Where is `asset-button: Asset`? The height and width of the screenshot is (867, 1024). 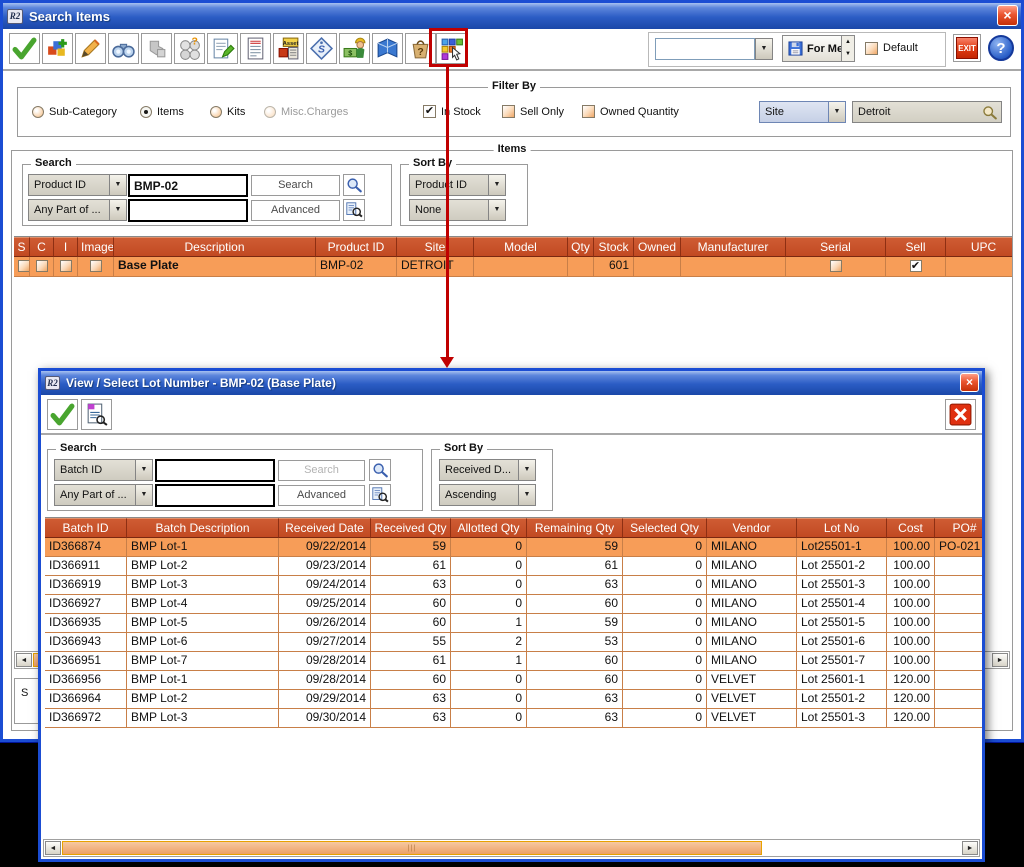
asset-button: Asset is located at coordinates (288, 48).